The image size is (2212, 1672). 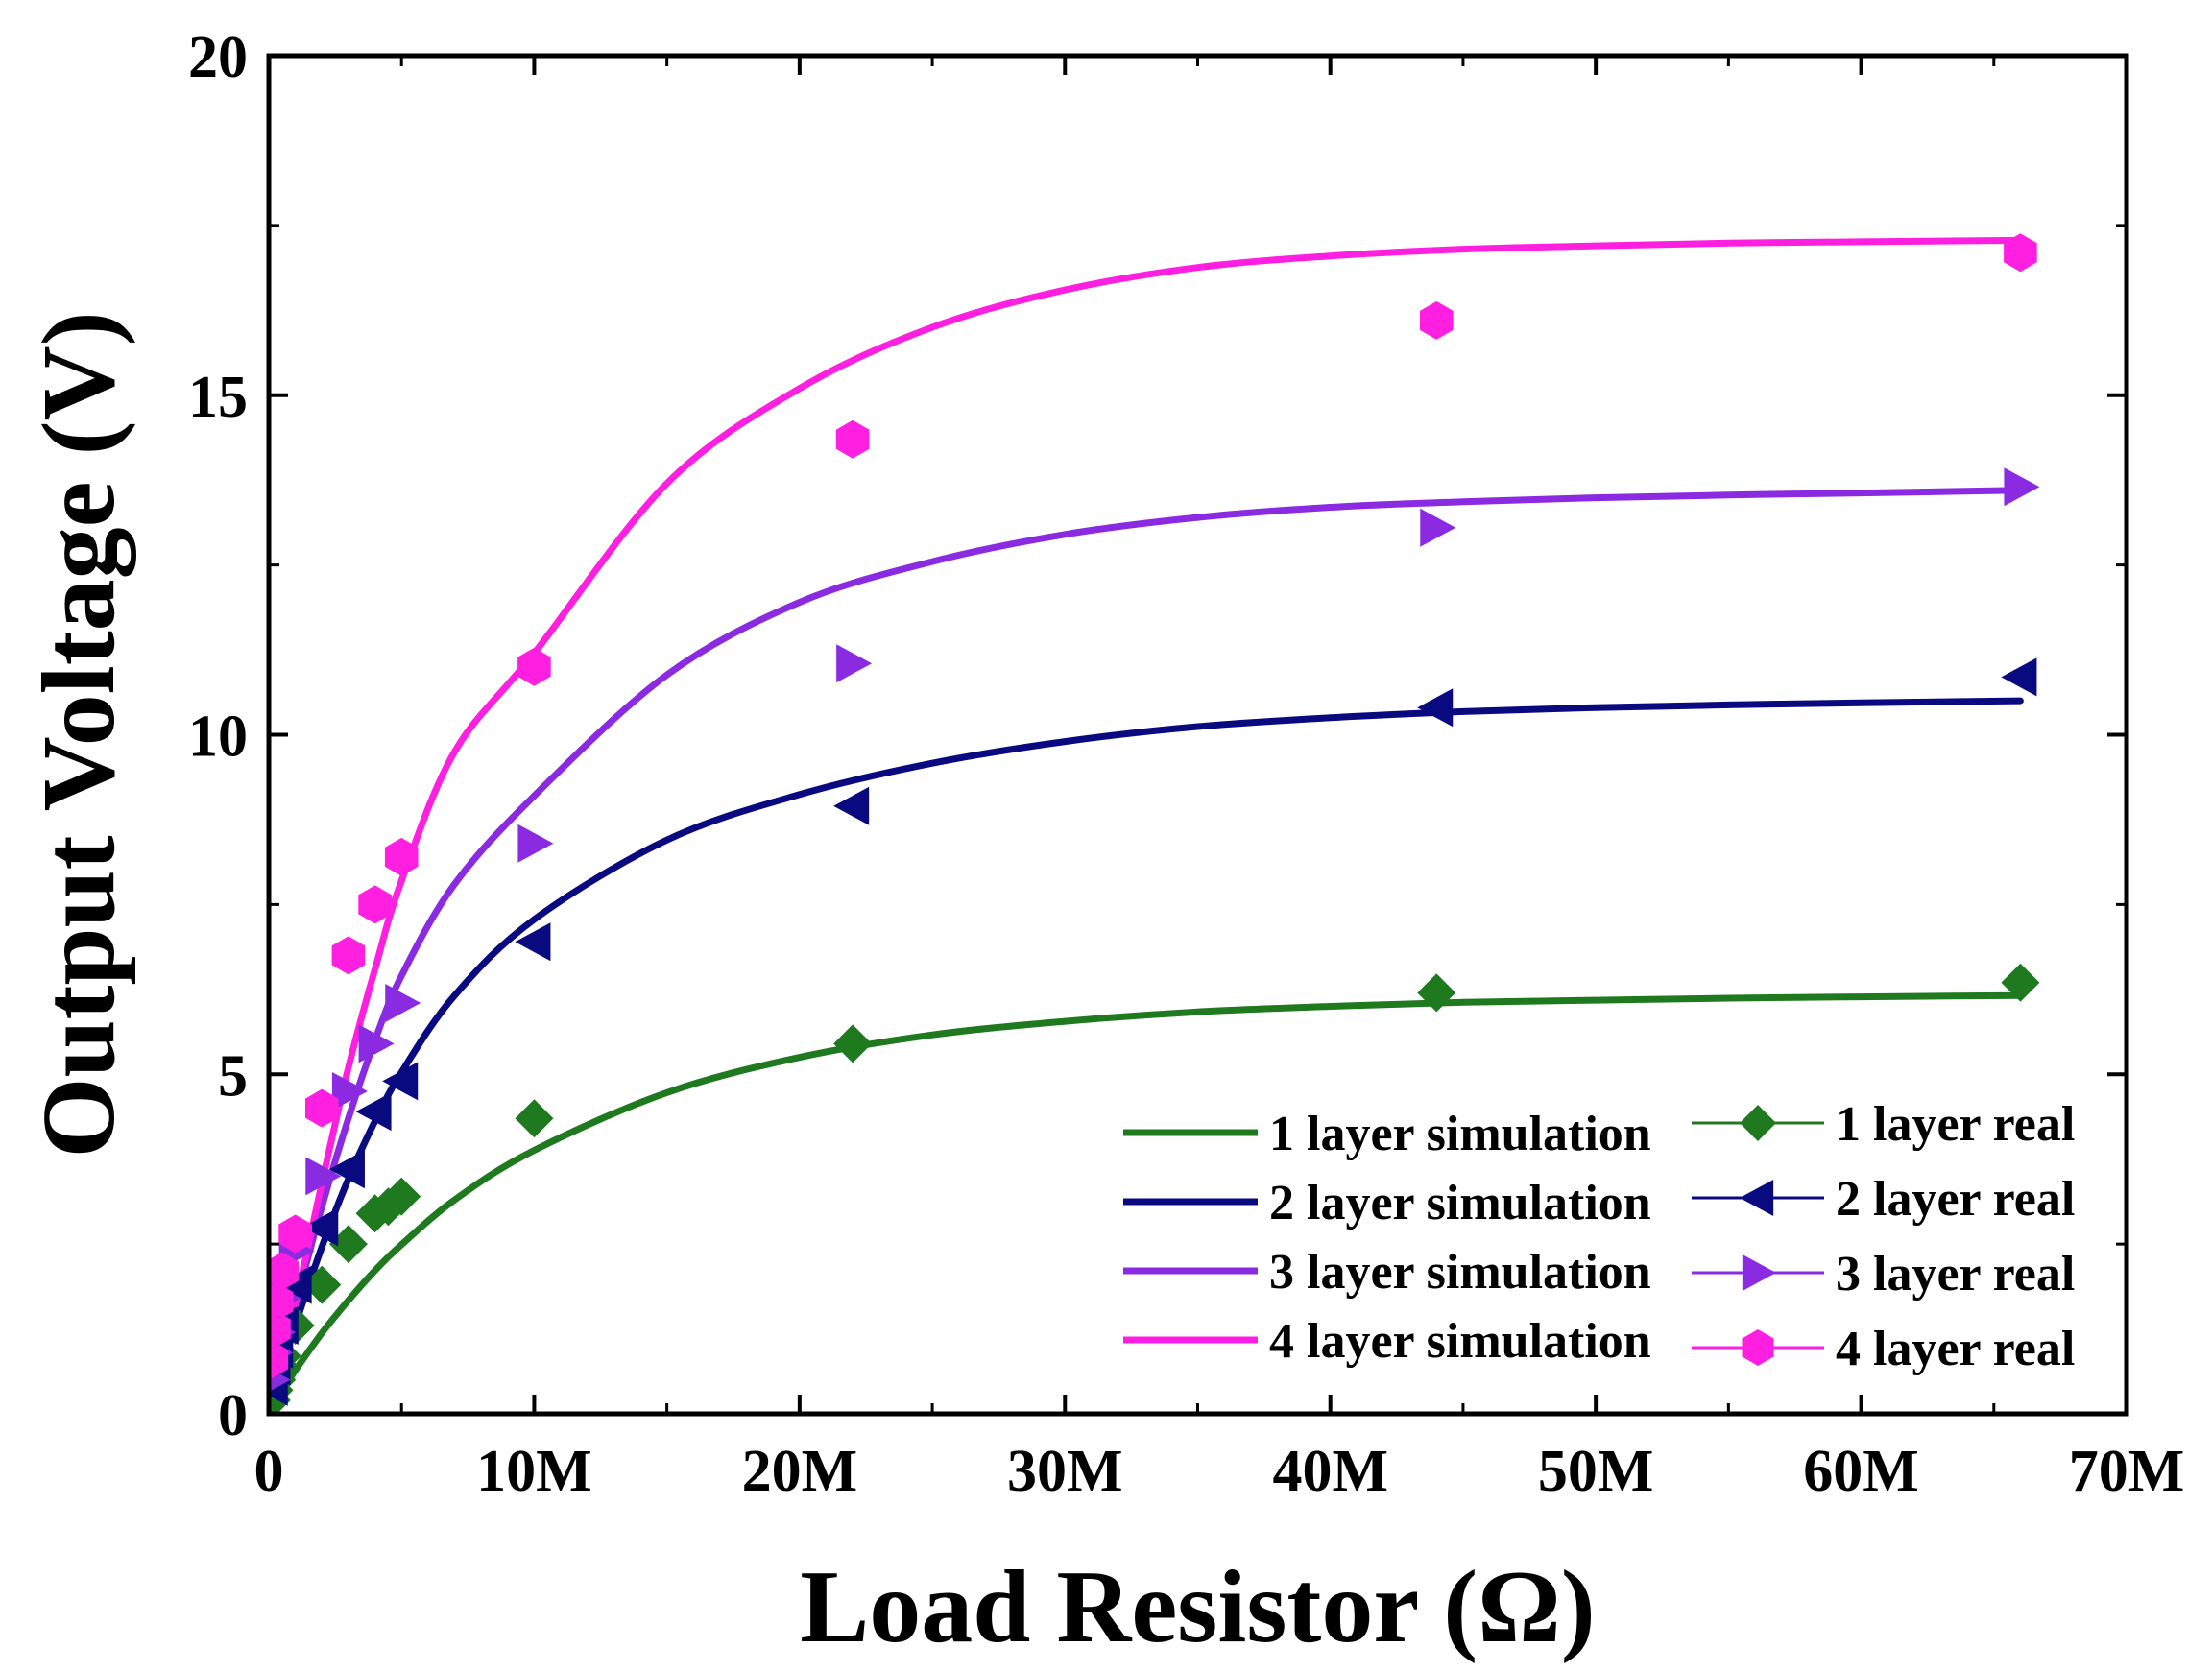 What do you see at coordinates (79, 734) in the screenshot?
I see `y-axis-title: Output Voltage (V)` at bounding box center [79, 734].